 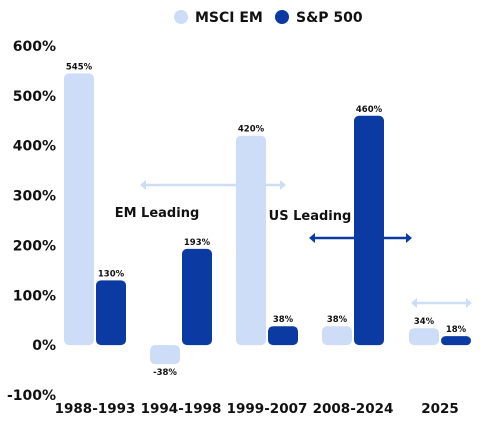 What do you see at coordinates (329, 18) in the screenshot?
I see `legend-label: S&P 500` at bounding box center [329, 18].